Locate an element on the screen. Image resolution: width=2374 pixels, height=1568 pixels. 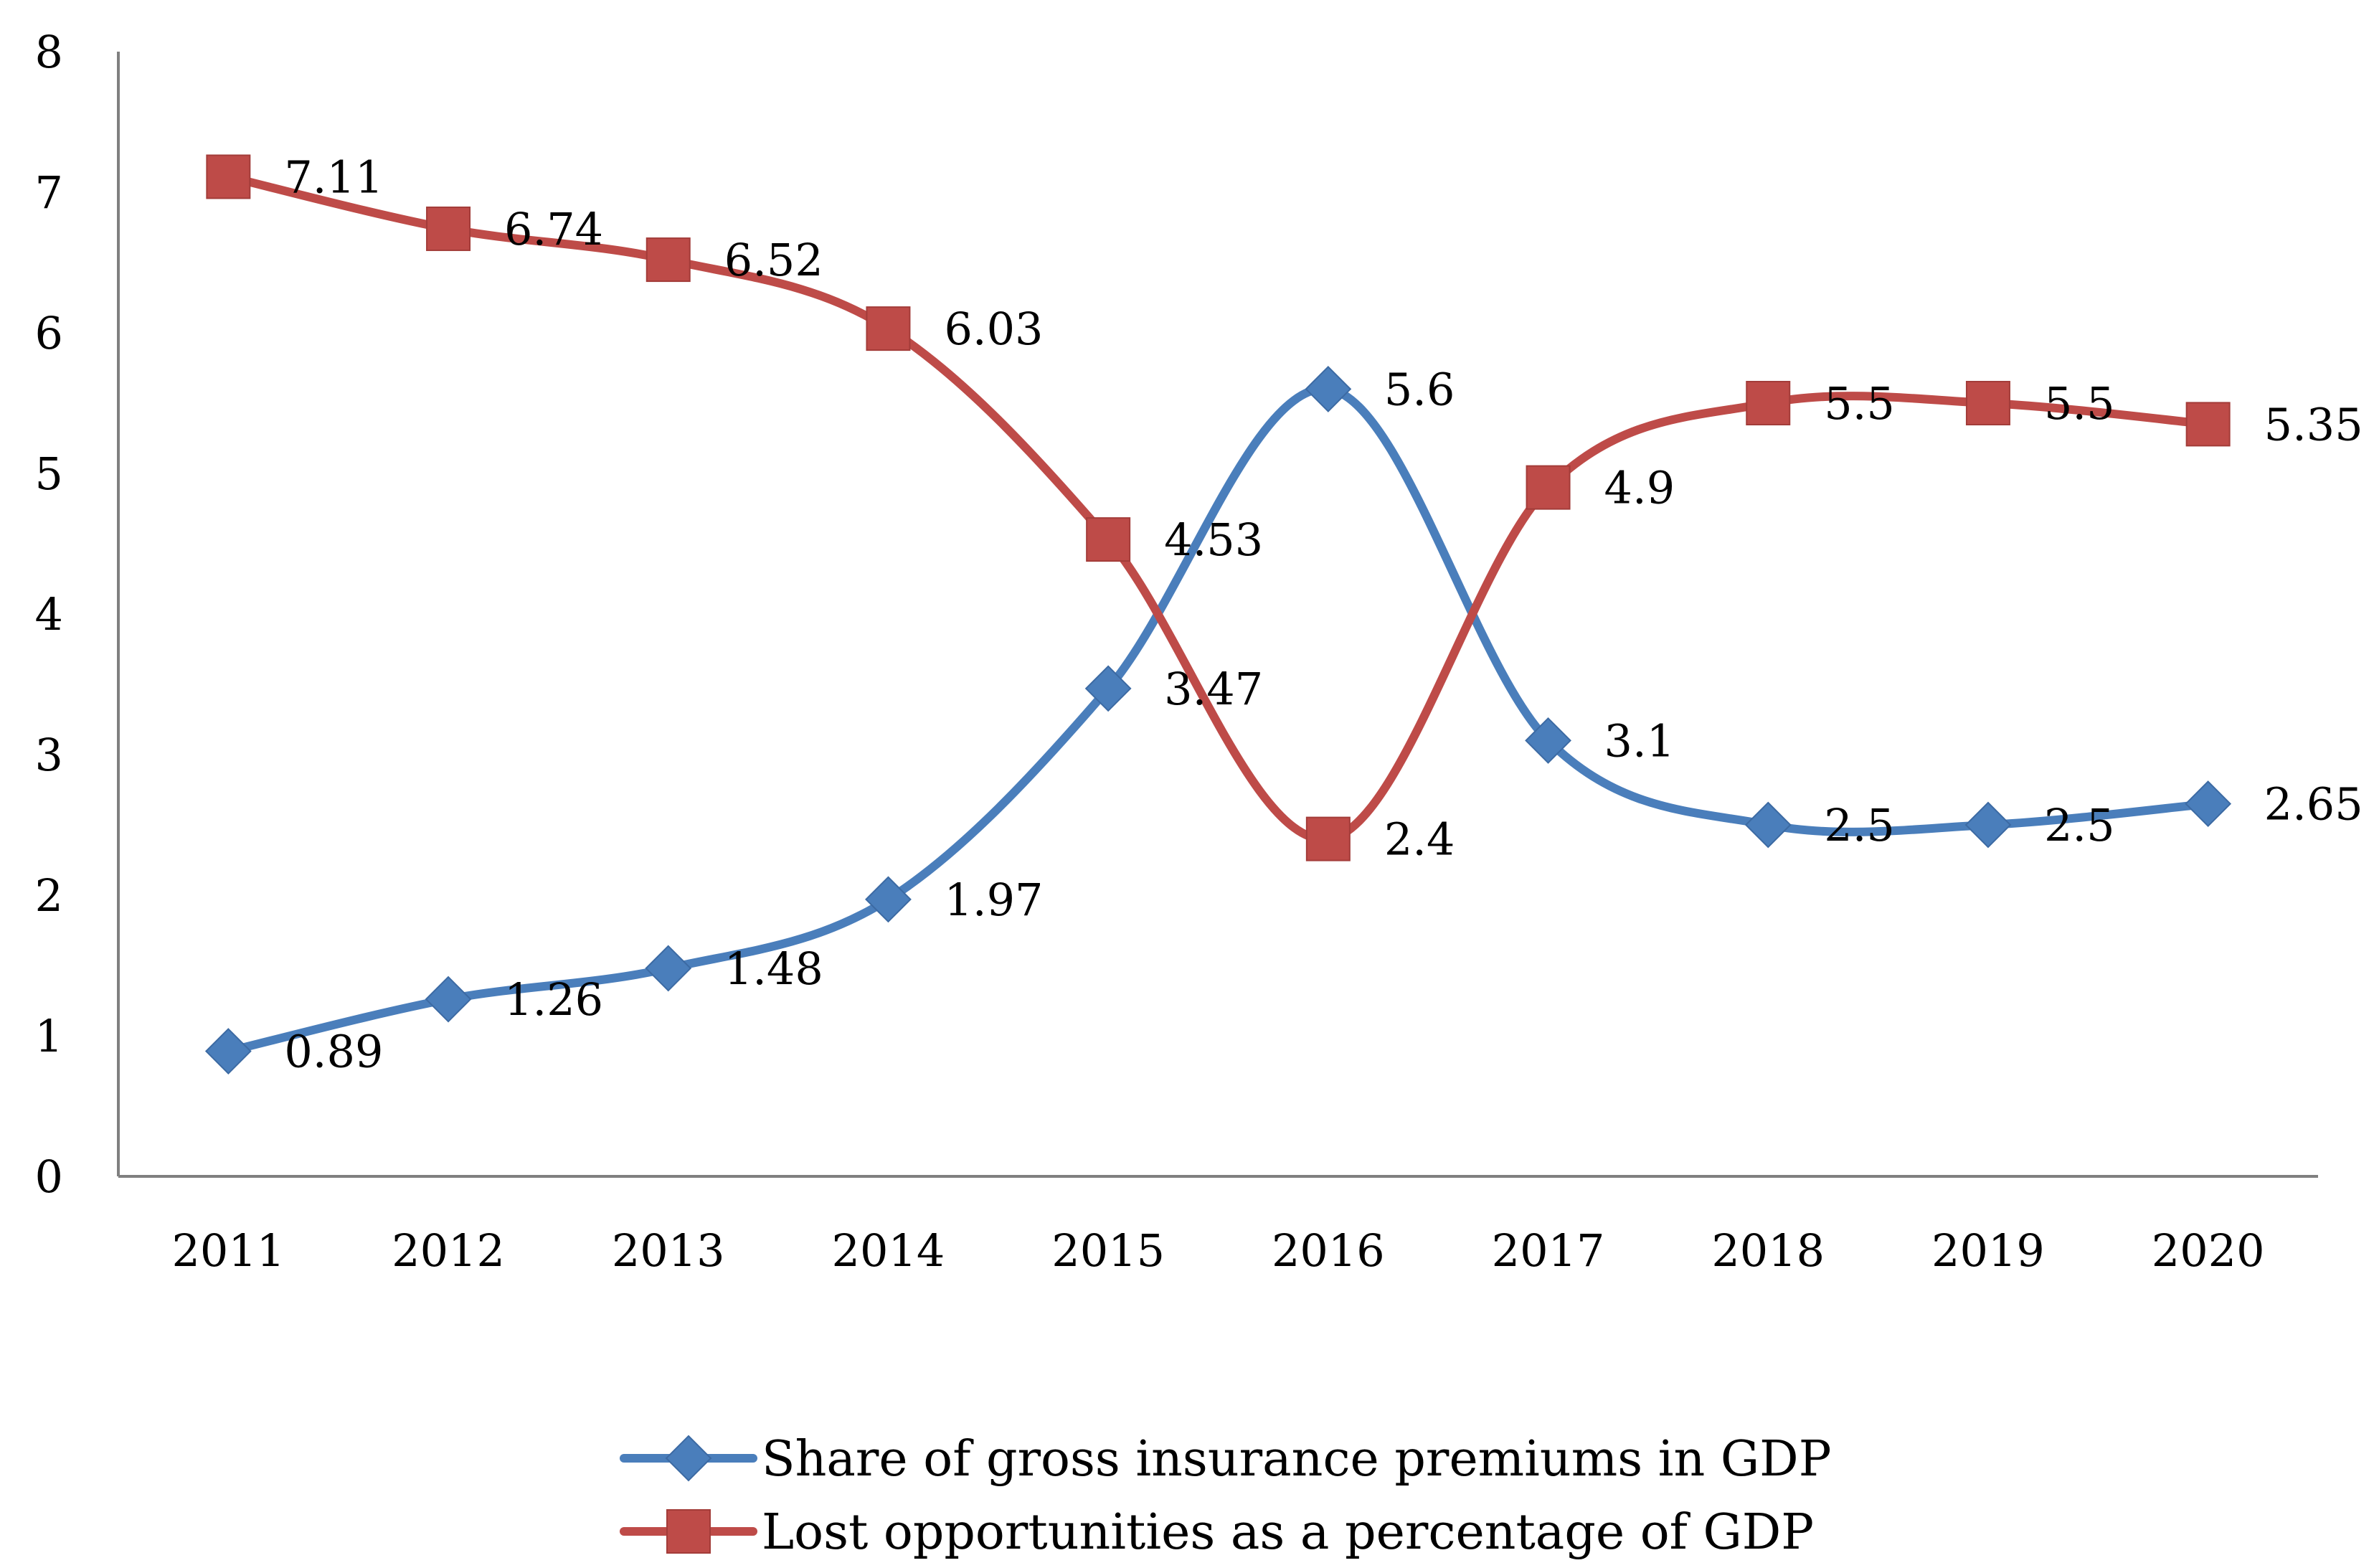
x-tick-label: 2014 is located at coordinates (889, 1251).